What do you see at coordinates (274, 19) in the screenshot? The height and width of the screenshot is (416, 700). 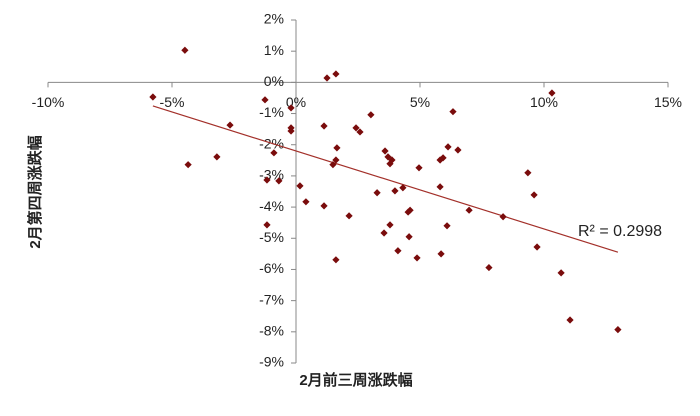 I see `y-tick-label: 2%` at bounding box center [274, 19].